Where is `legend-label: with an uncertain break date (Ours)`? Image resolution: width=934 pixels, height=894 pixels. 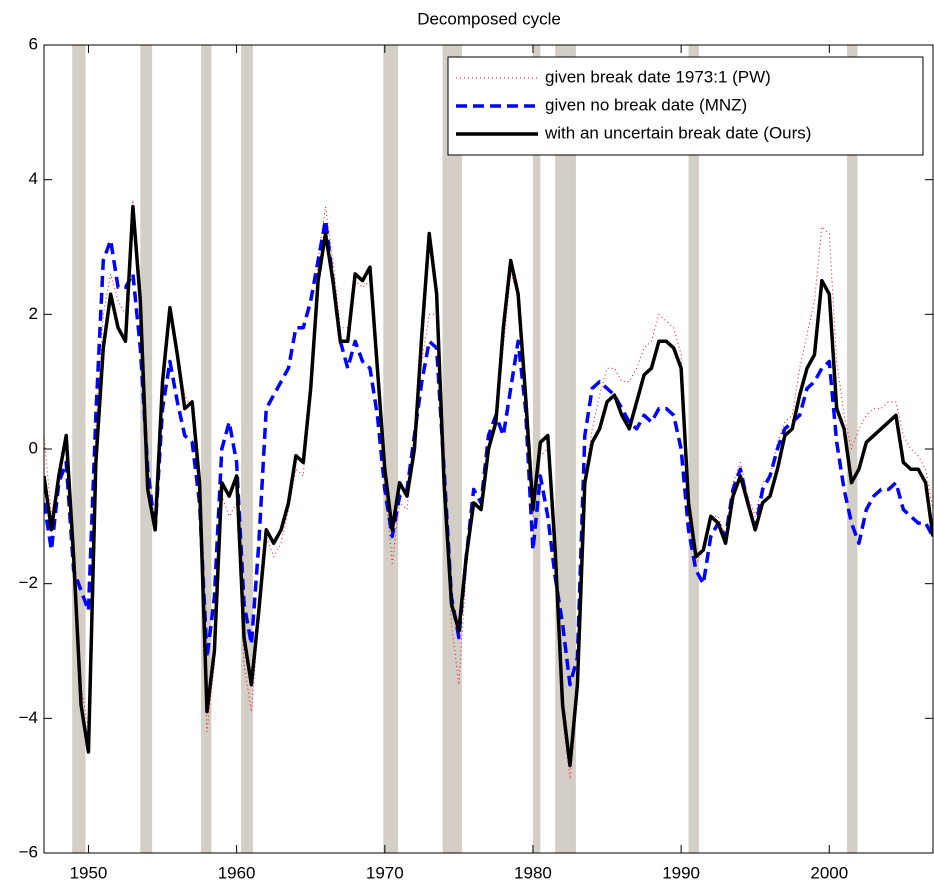
legend-label: with an uncertain break date (Ours) is located at coordinates (677, 132).